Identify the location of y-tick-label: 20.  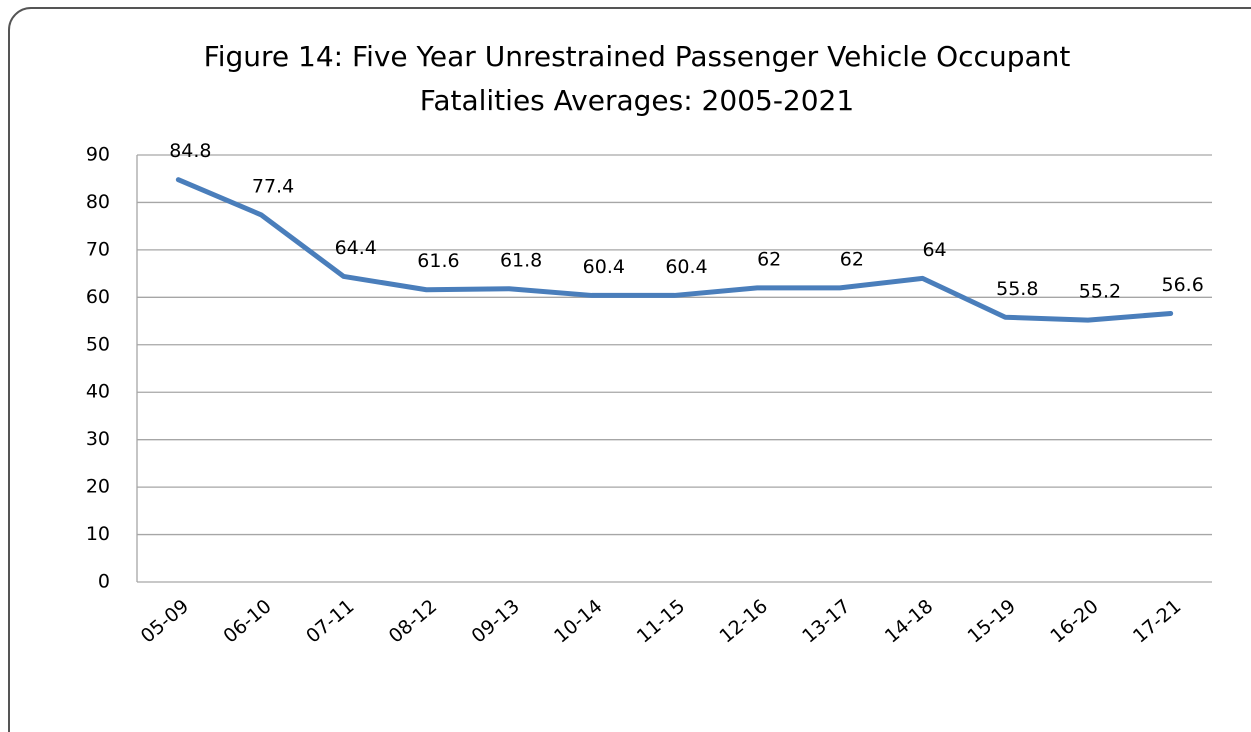
(98, 487).